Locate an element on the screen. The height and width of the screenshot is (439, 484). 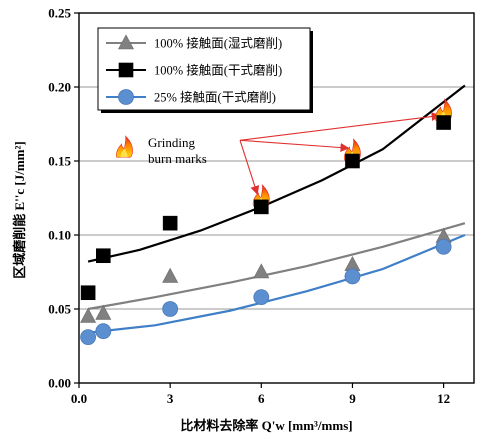
y-tick-label: 0.05 is located at coordinates (59, 309).